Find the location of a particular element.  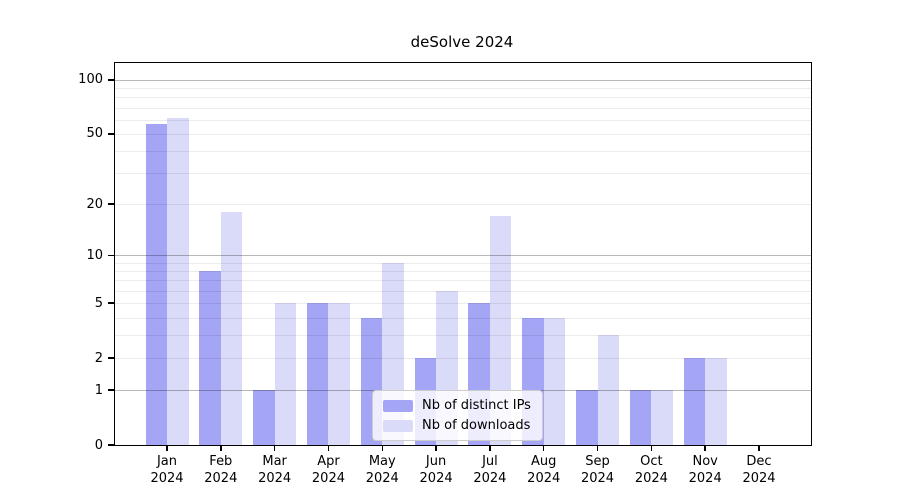

bar-distinct-ips-mar is located at coordinates (264, 417).